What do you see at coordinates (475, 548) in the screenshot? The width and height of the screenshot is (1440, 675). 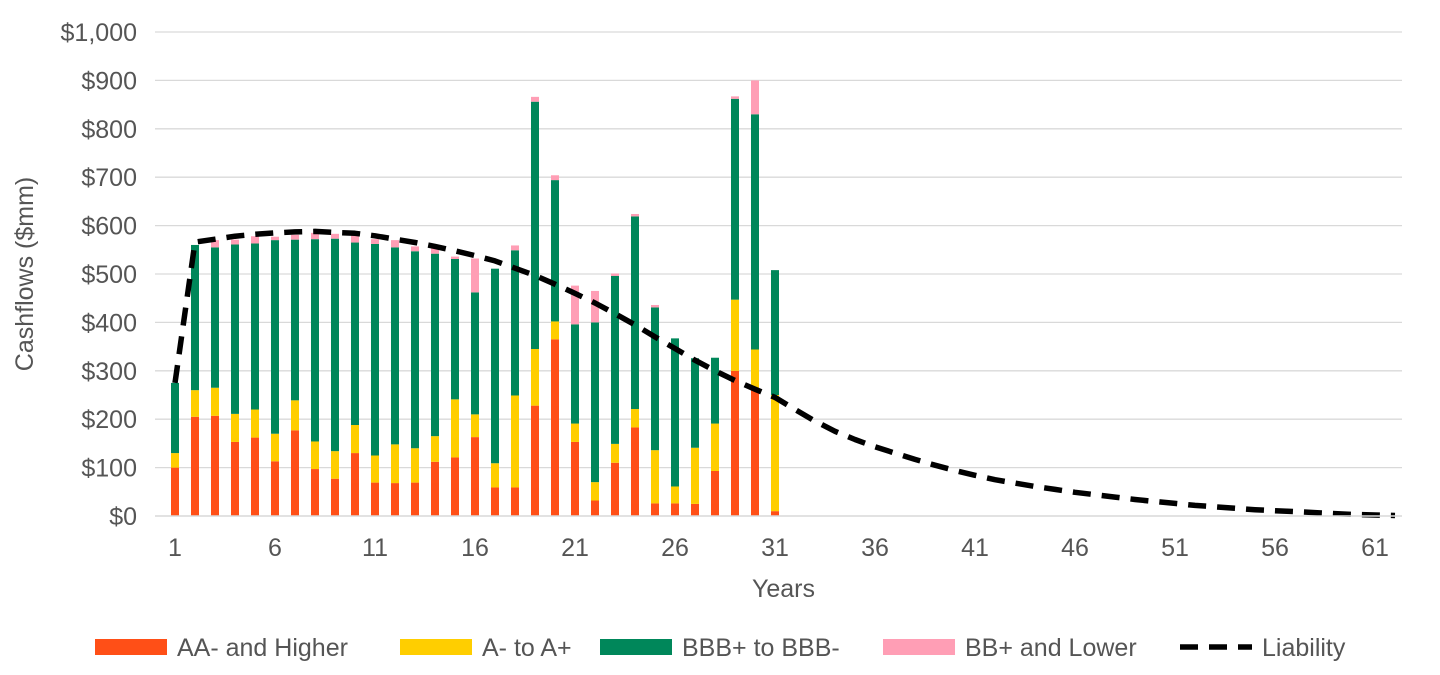 I see `x-tick-label: 16` at bounding box center [475, 548].